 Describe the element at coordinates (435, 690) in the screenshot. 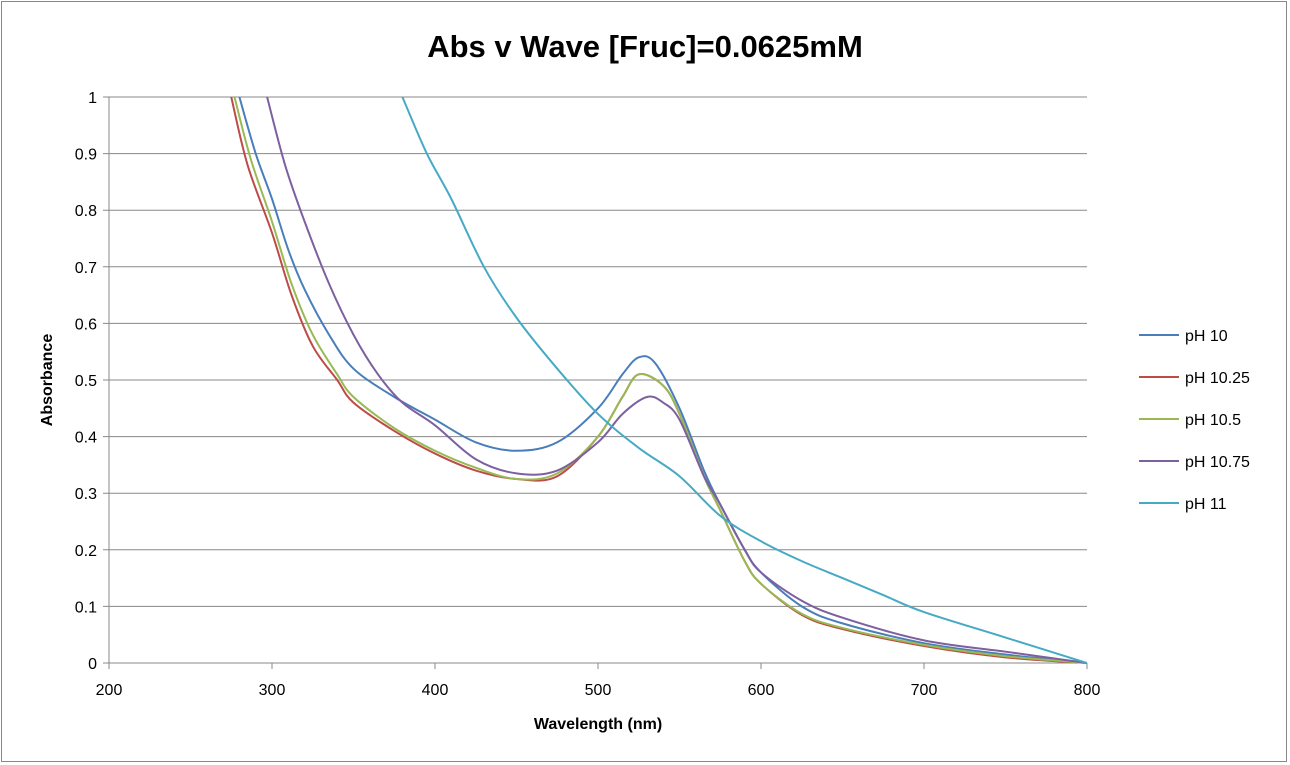

I see `x-tick-label: 400` at that location.